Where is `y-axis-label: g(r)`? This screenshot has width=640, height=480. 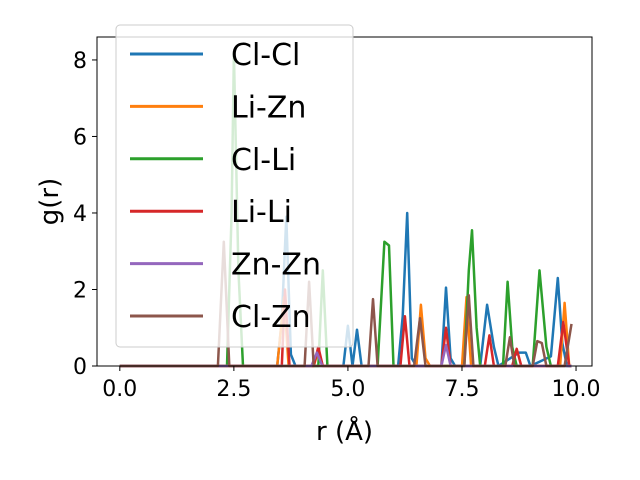 y-axis-label: g(r) is located at coordinates (50, 201).